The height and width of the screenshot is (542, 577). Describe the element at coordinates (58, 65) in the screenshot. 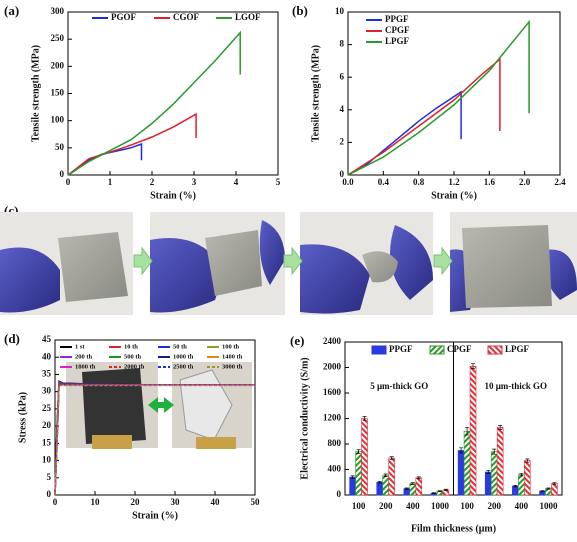

I see `y-tick-label: 200` at that location.